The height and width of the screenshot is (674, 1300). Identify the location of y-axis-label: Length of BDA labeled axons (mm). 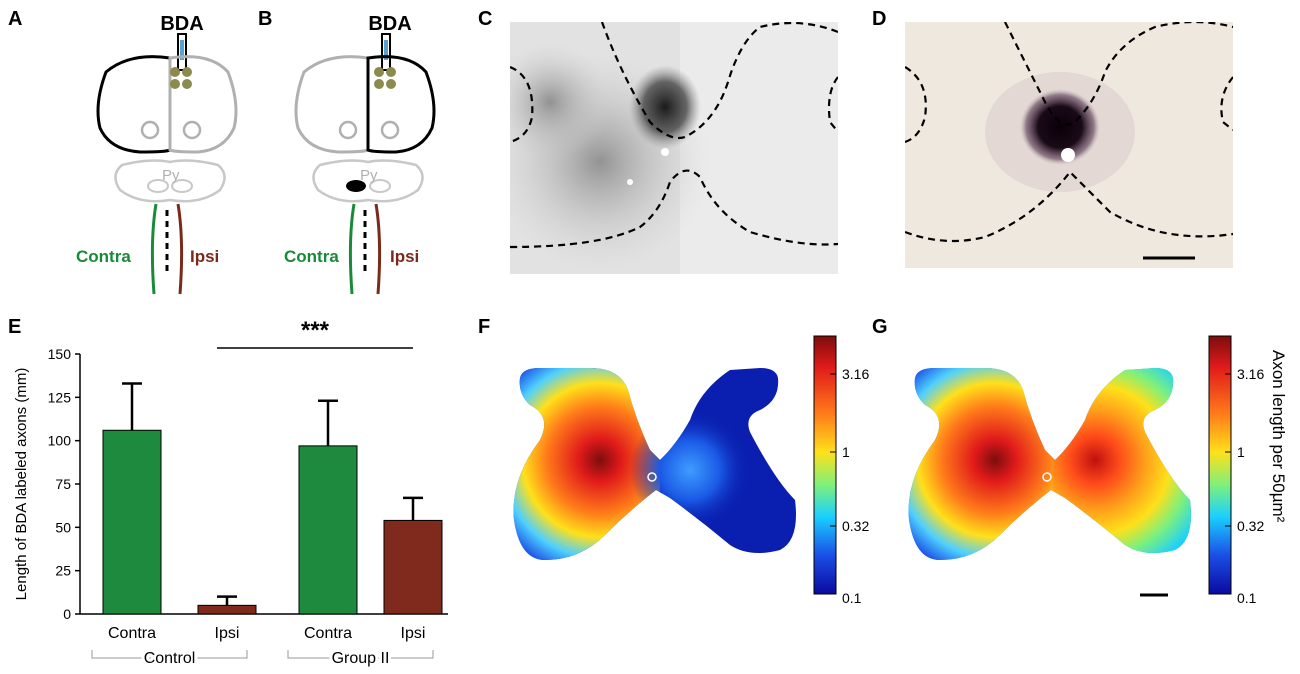
(21, 484).